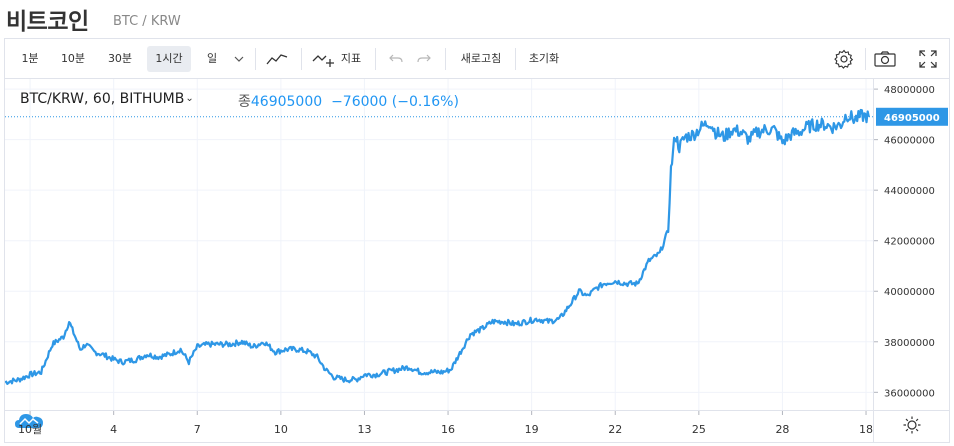  What do you see at coordinates (909, 141) in the screenshot?
I see `price-tick-label: 46000000` at bounding box center [909, 141].